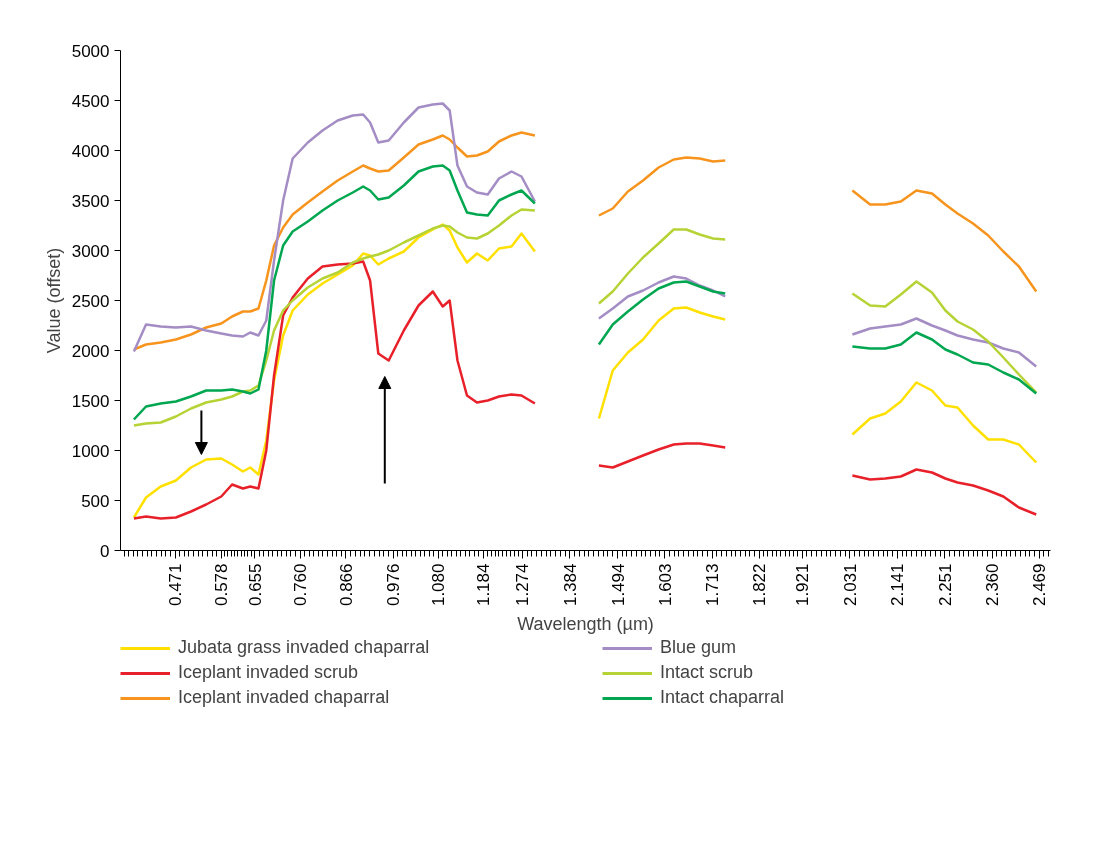  Describe the element at coordinates (699, 647) in the screenshot. I see `legend-label: Blue gum` at that location.